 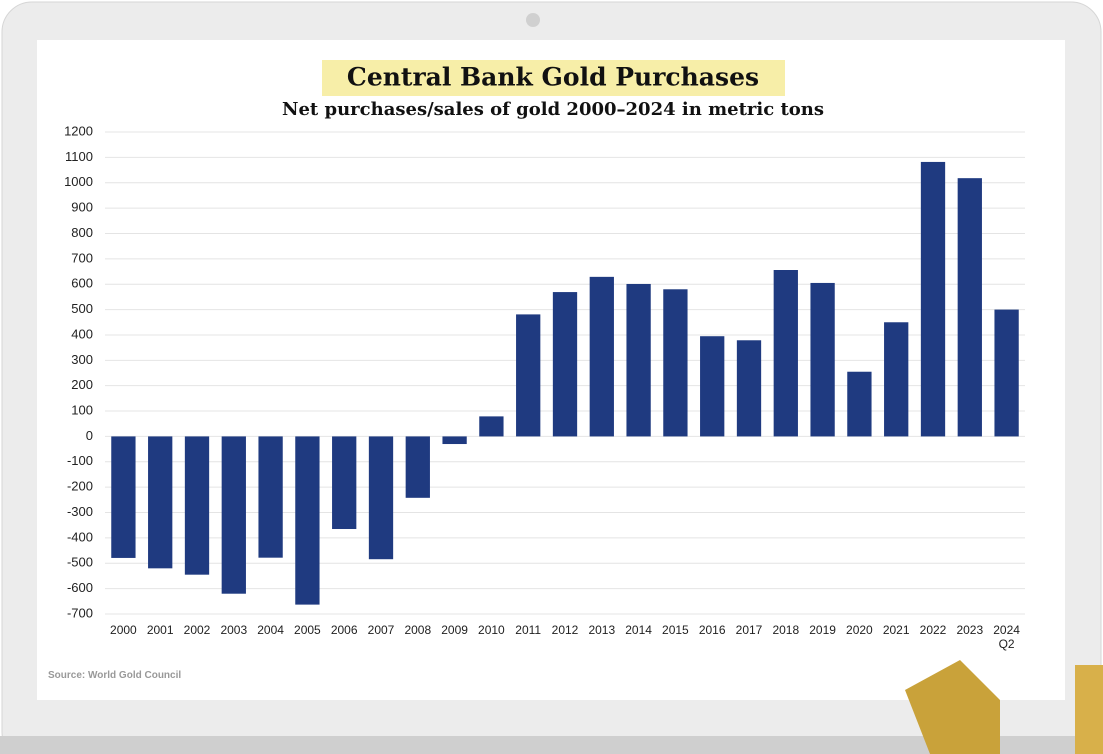 I want to click on x-tick-label: 2001, so click(x=160, y=630).